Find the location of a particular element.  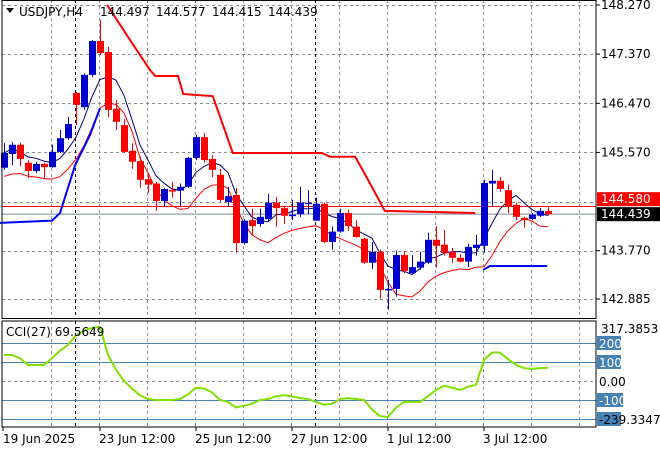

time-label: 27 Jun 12:00 is located at coordinates (329, 439).